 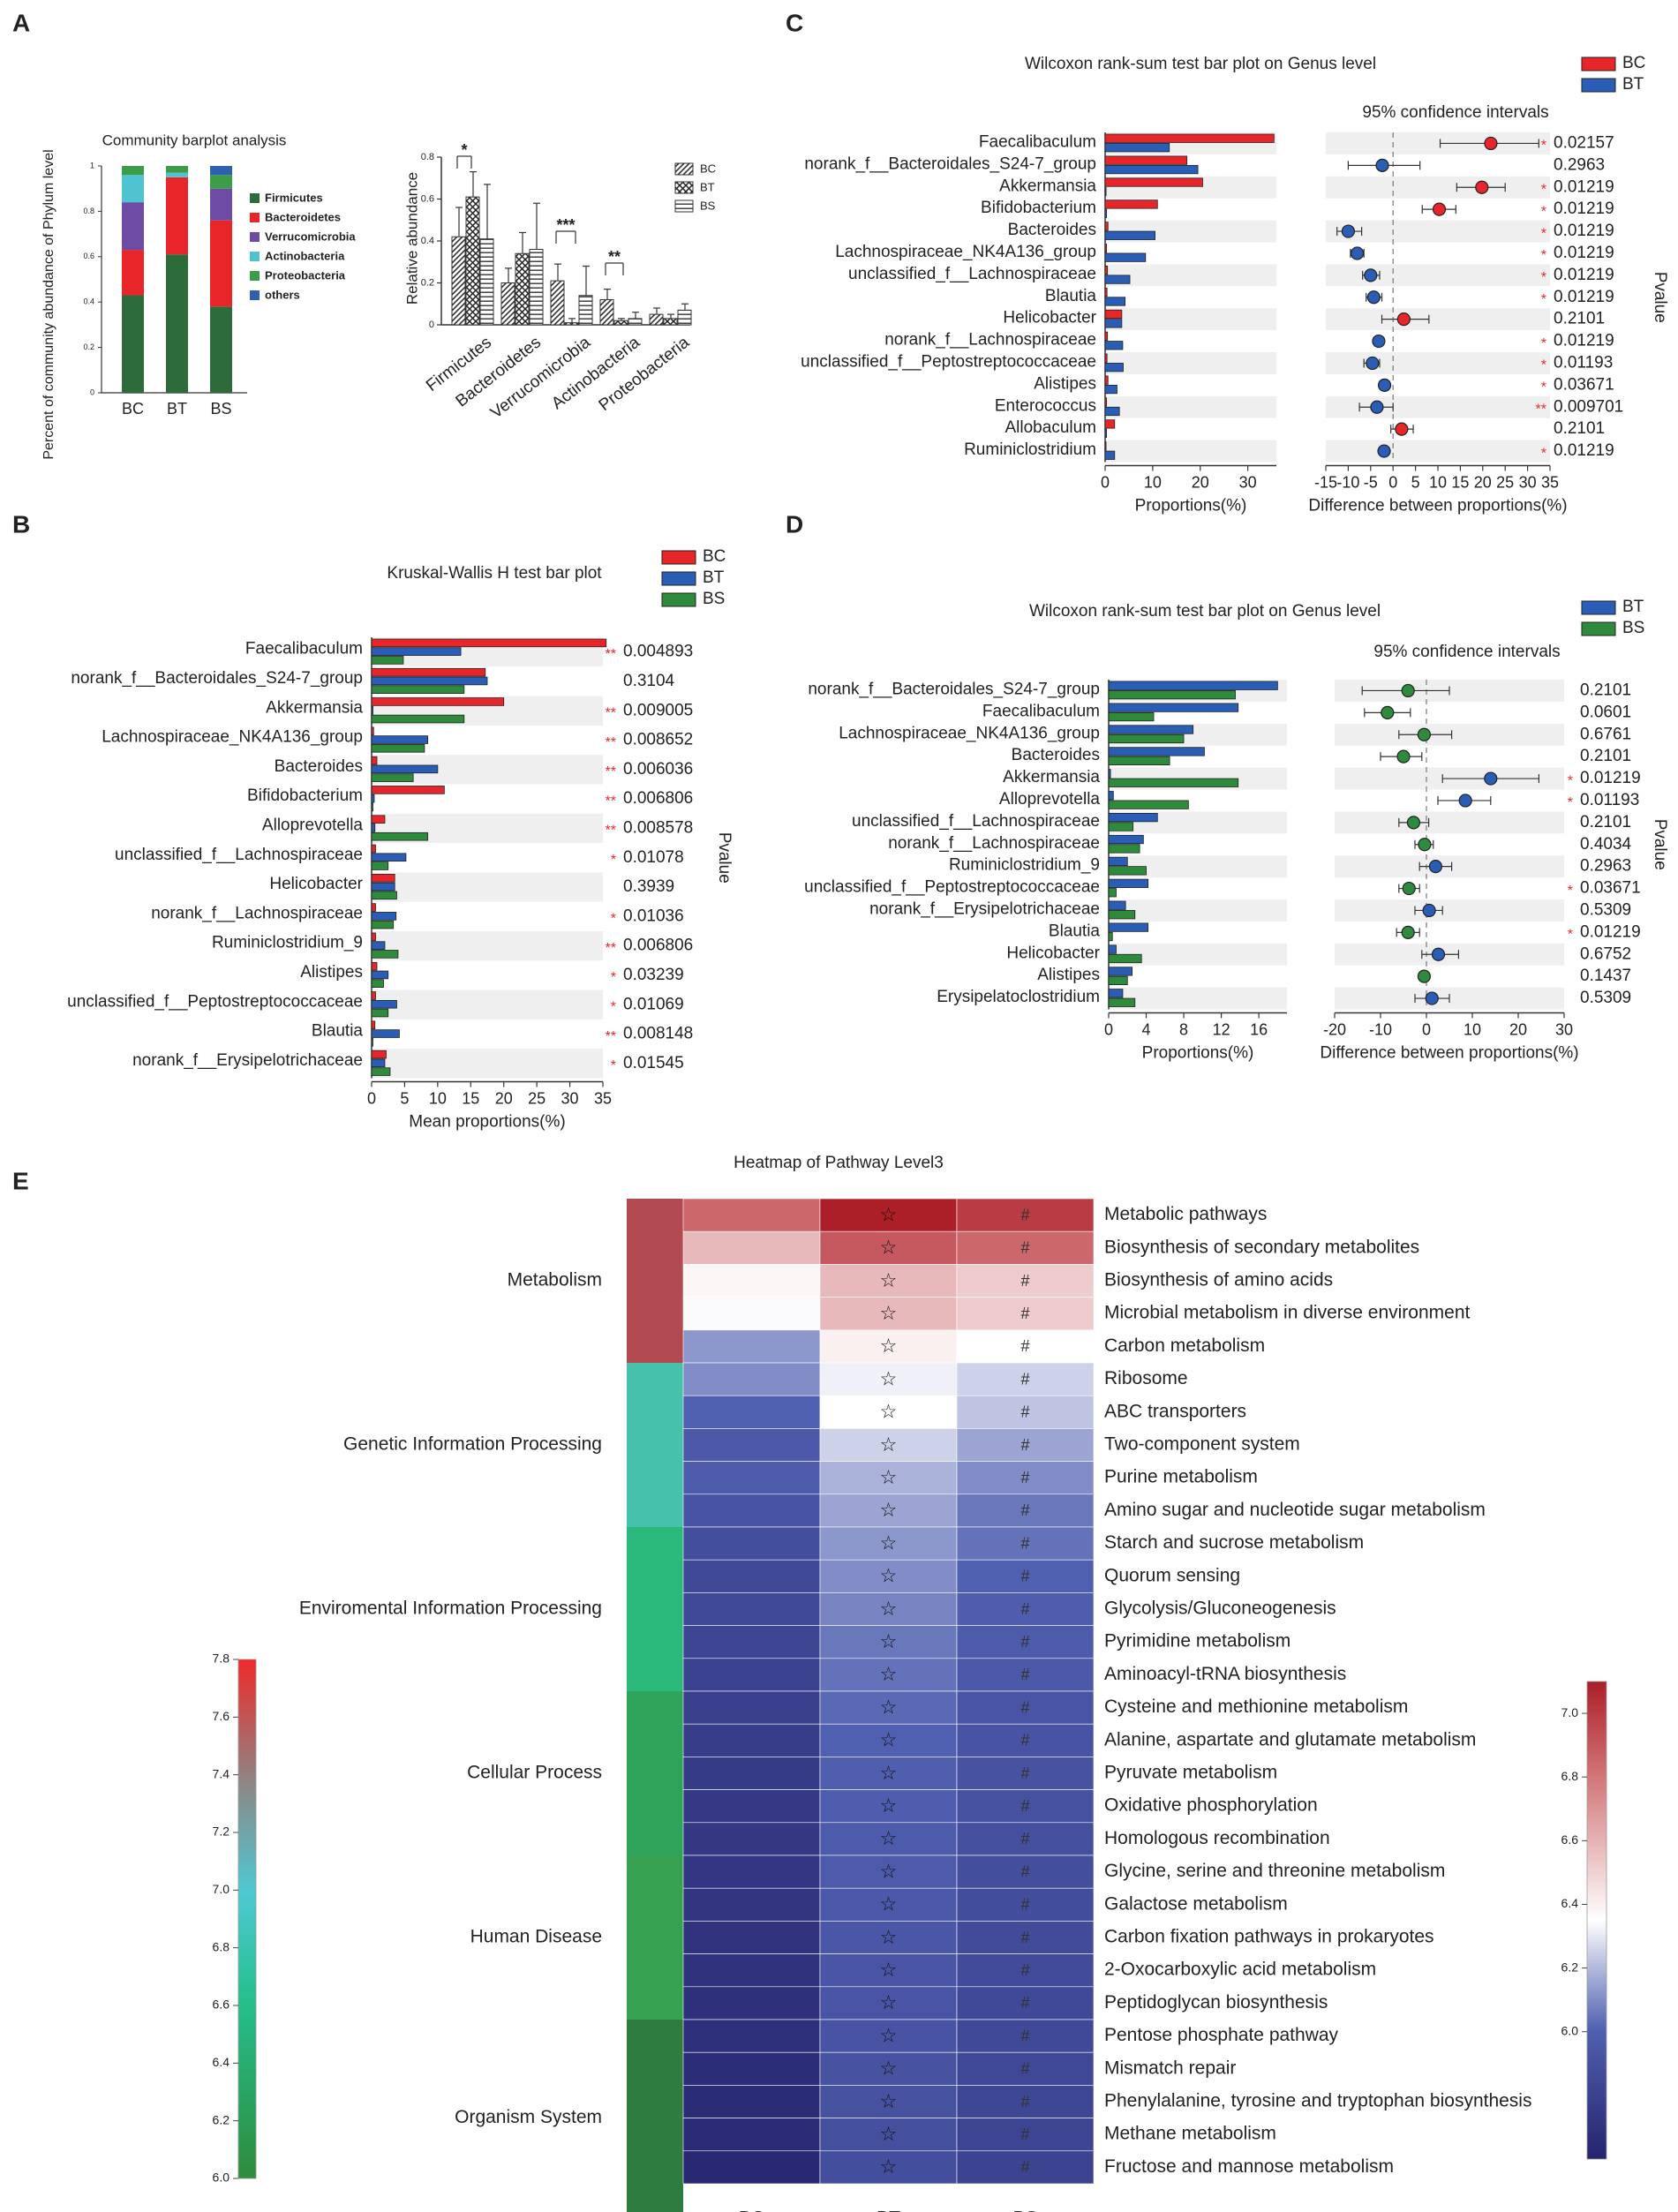 I want to click on x-axis-label: Mean proportions(%), so click(x=487, y=1122).